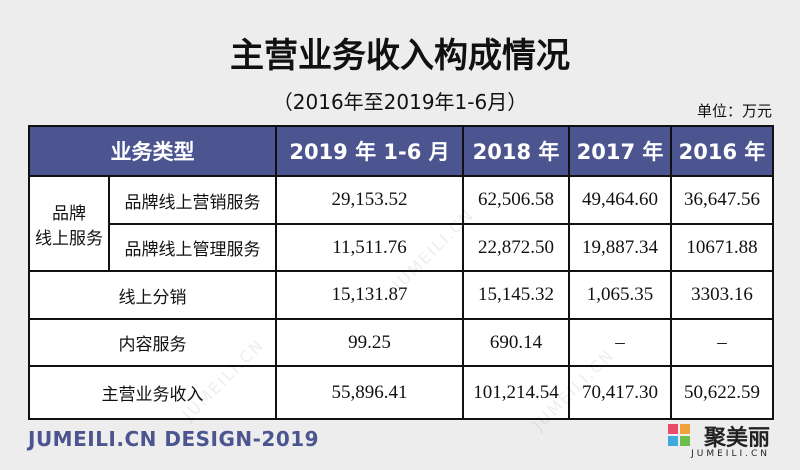 The image size is (800, 470). What do you see at coordinates (516, 151) in the screenshot?
I see `column-header: 2018 年` at bounding box center [516, 151].